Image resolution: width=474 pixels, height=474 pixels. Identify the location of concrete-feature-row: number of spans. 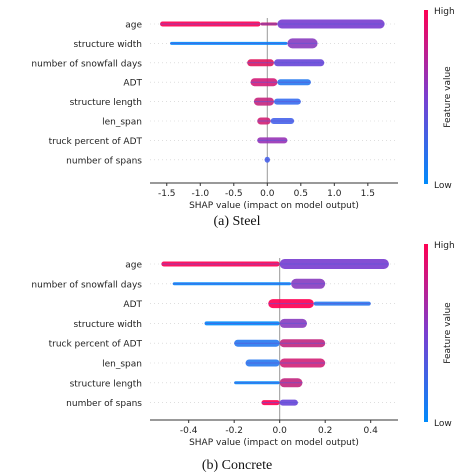
(232, 404).